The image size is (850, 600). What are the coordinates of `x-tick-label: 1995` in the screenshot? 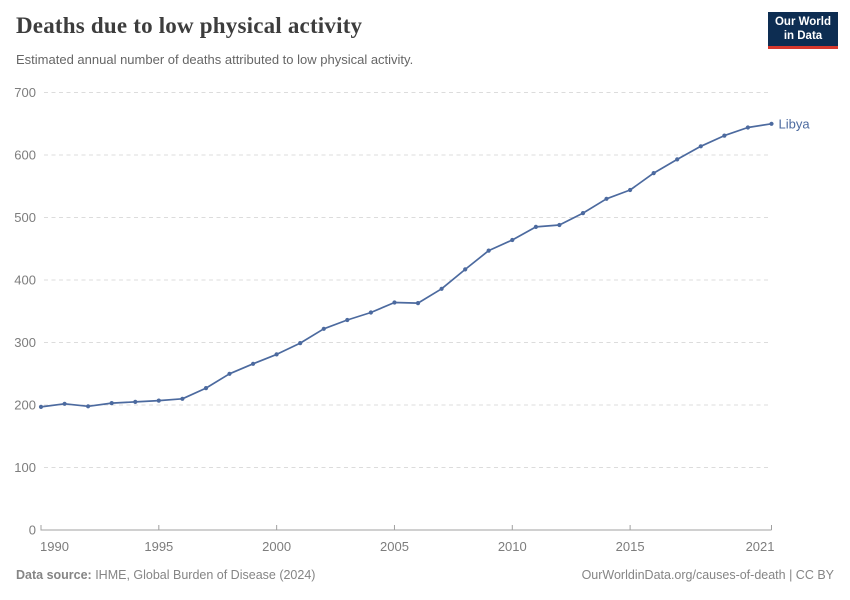 It's located at (158, 546).